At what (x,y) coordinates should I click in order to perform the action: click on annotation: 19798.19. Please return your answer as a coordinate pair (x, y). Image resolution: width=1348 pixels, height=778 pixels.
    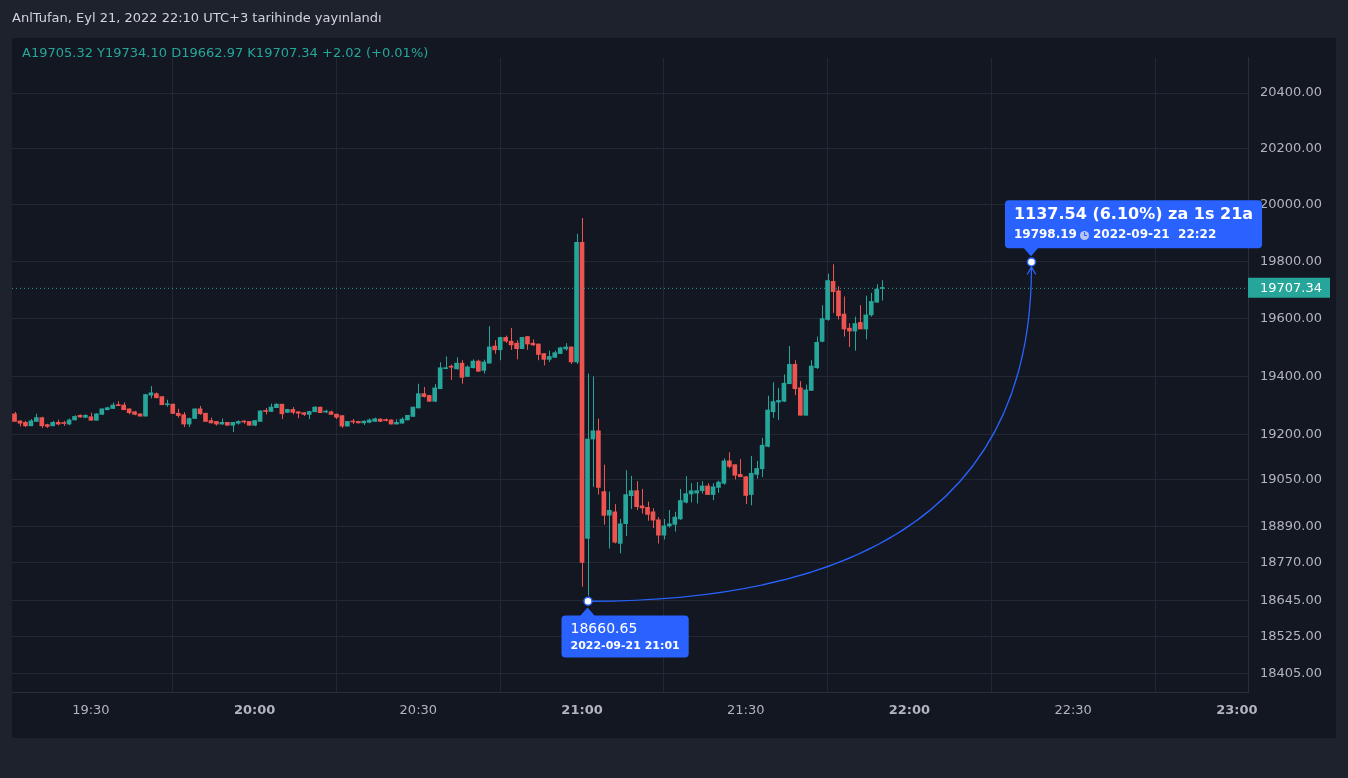
    Looking at the image, I should click on (1045, 234).